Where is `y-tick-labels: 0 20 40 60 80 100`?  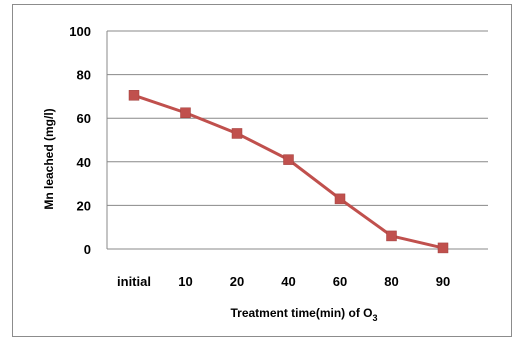
y-tick-labels: 0 20 40 60 80 100 is located at coordinates (80, 140).